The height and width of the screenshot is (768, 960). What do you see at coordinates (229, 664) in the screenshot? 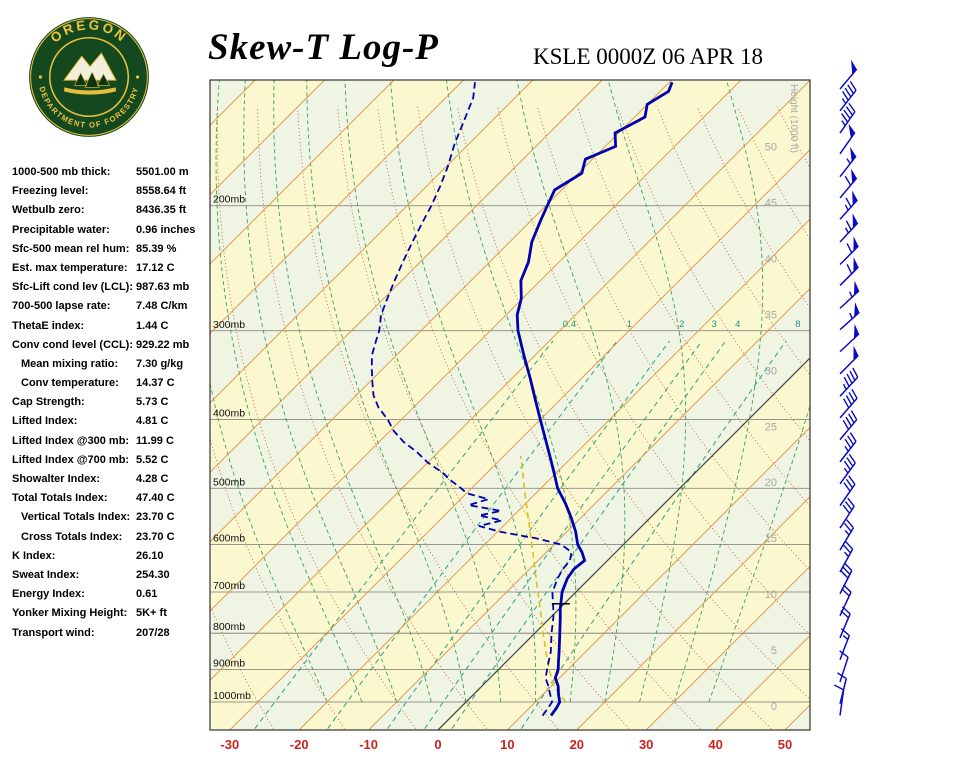
I see `svg-text: 900mb` at bounding box center [229, 664].